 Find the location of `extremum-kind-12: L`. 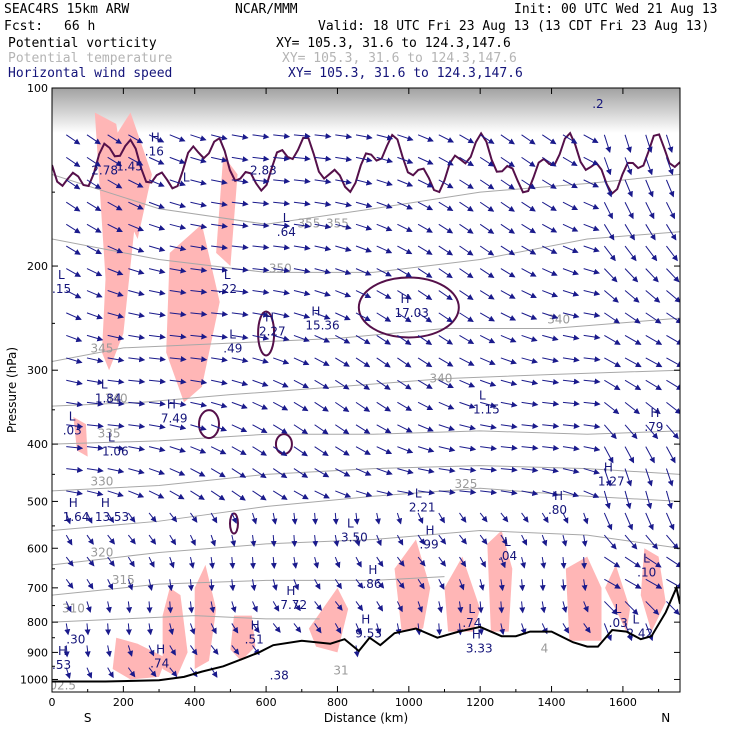

extremum-kind-12: L is located at coordinates (104, 384).